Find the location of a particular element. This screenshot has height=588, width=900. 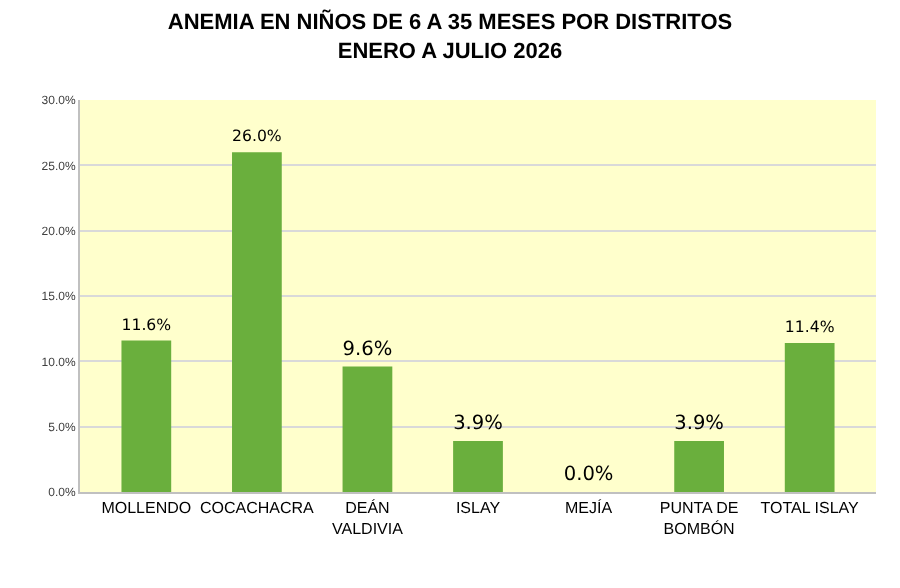

x-tick-label: ISLAY is located at coordinates (478, 508).